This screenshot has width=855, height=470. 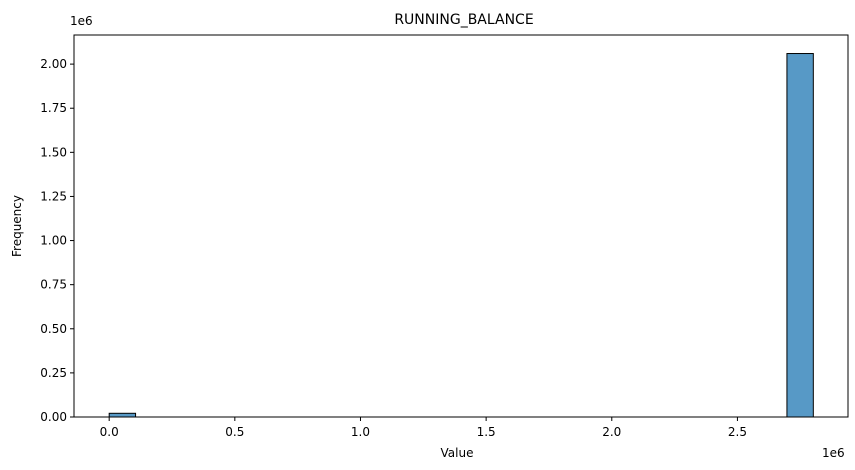 What do you see at coordinates (611, 432) in the screenshot?
I see `x-tick-label-4: 2.0` at bounding box center [611, 432].